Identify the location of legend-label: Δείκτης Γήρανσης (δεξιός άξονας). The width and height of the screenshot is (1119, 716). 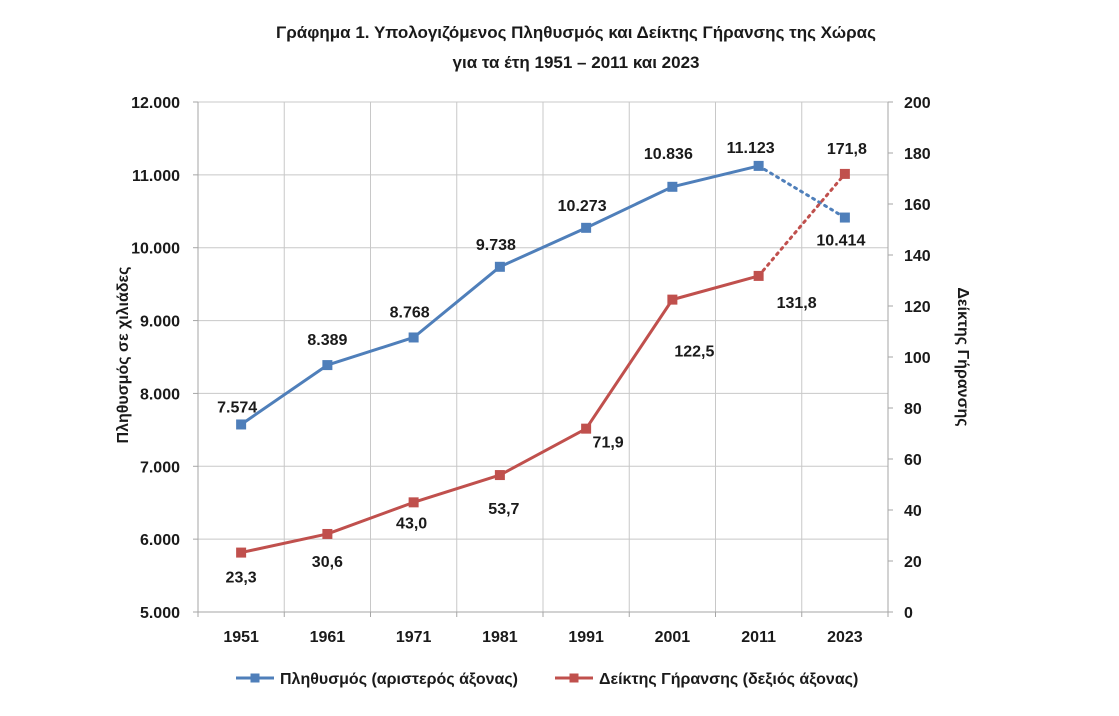
(728, 679).